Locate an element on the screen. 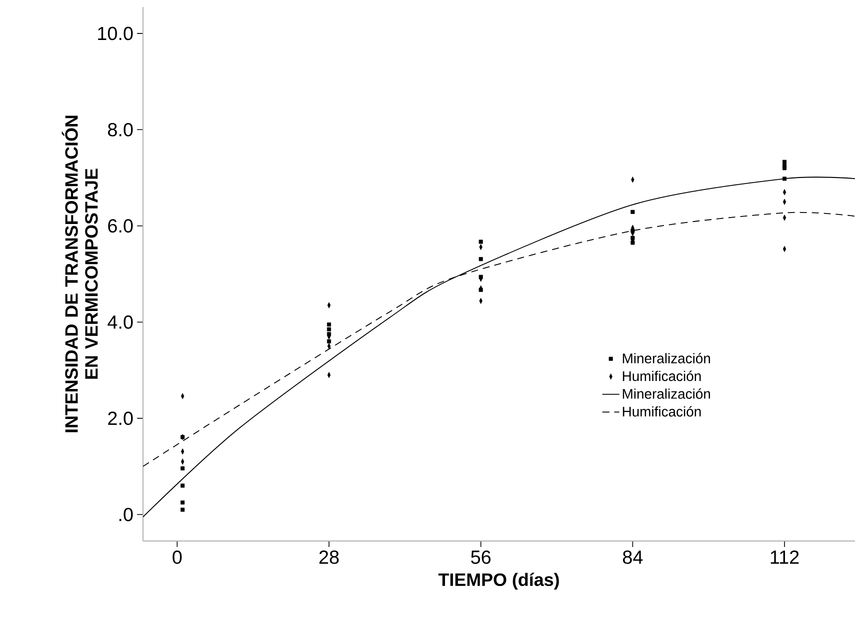 The height and width of the screenshot is (621, 860). x-tick-label: 112 is located at coordinates (784, 557).